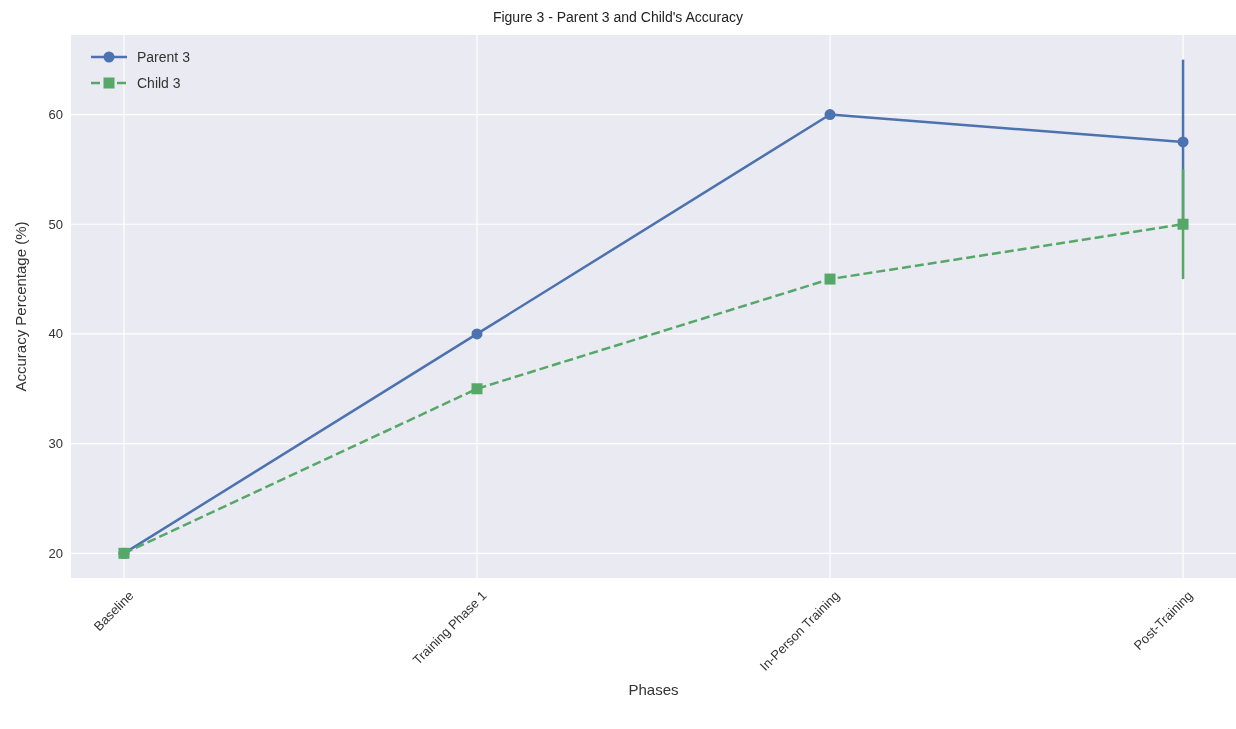 Image resolution: width=1236 pixels, height=729 pixels. What do you see at coordinates (55, 334) in the screenshot?
I see `y-tick-label: 40` at bounding box center [55, 334].